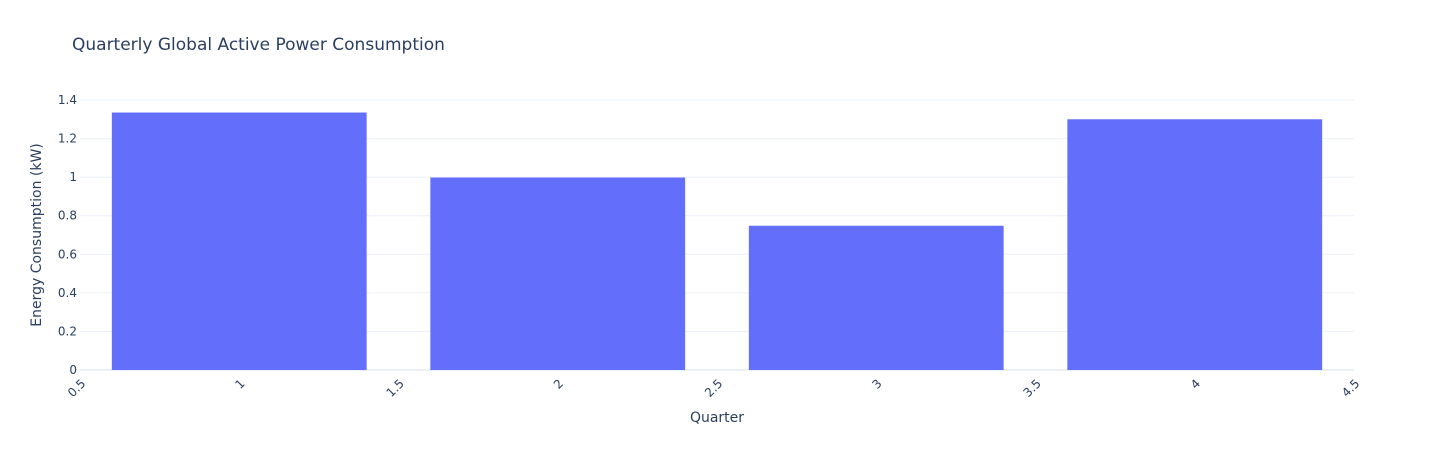  I want to click on x-tick-label: 2.5, so click(713, 387).